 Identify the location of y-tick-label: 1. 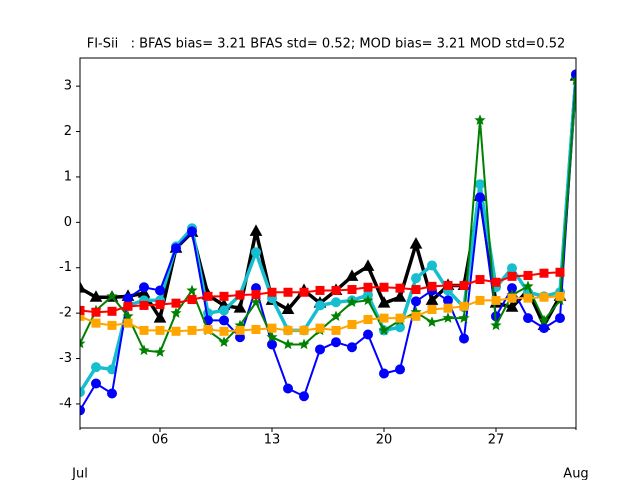
(68, 176).